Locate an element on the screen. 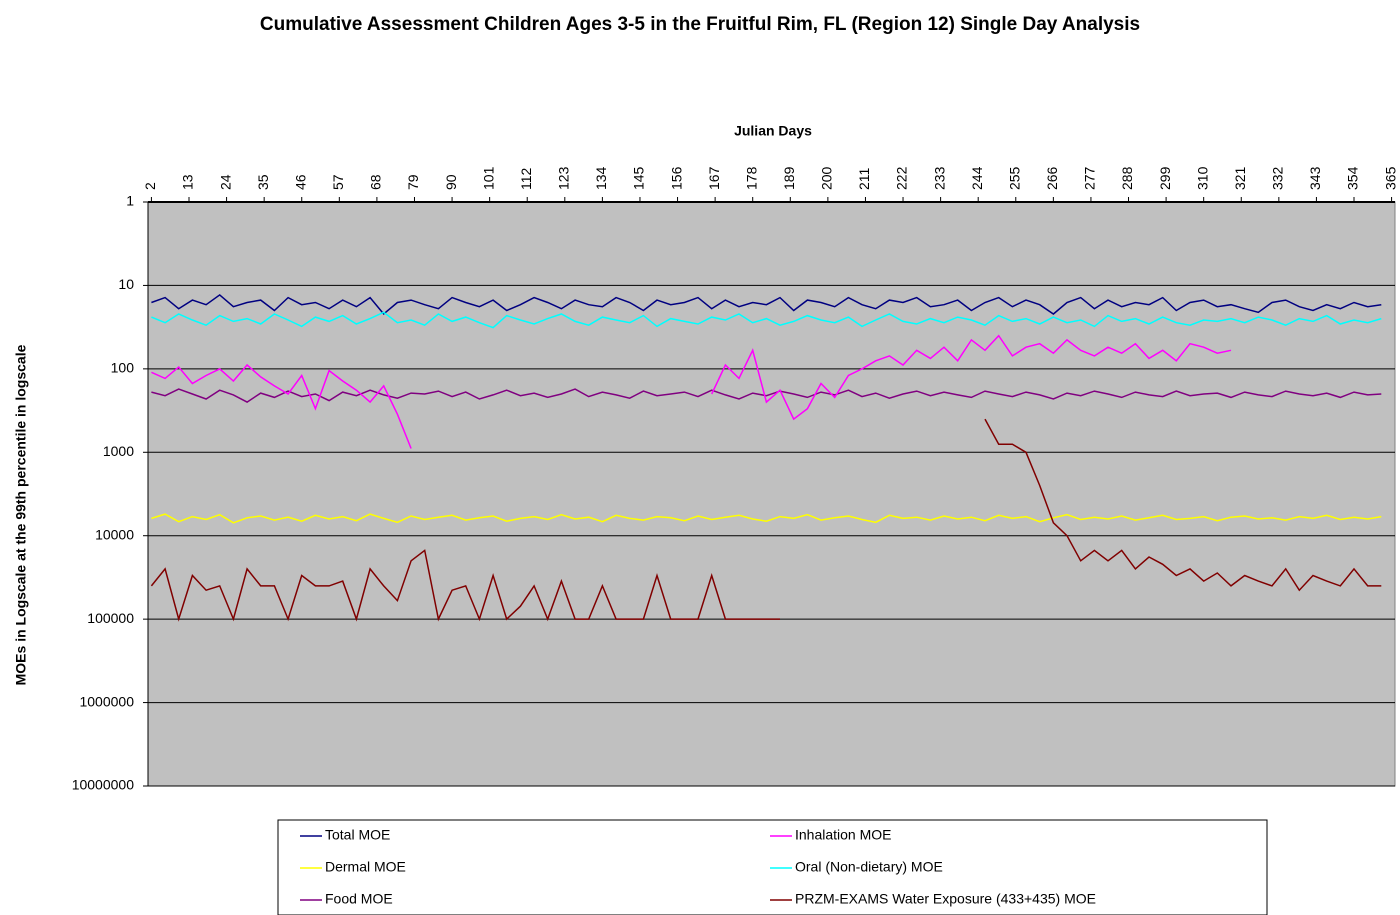 This screenshot has width=1400, height=915. x-tick-label: 288 is located at coordinates (1127, 178).